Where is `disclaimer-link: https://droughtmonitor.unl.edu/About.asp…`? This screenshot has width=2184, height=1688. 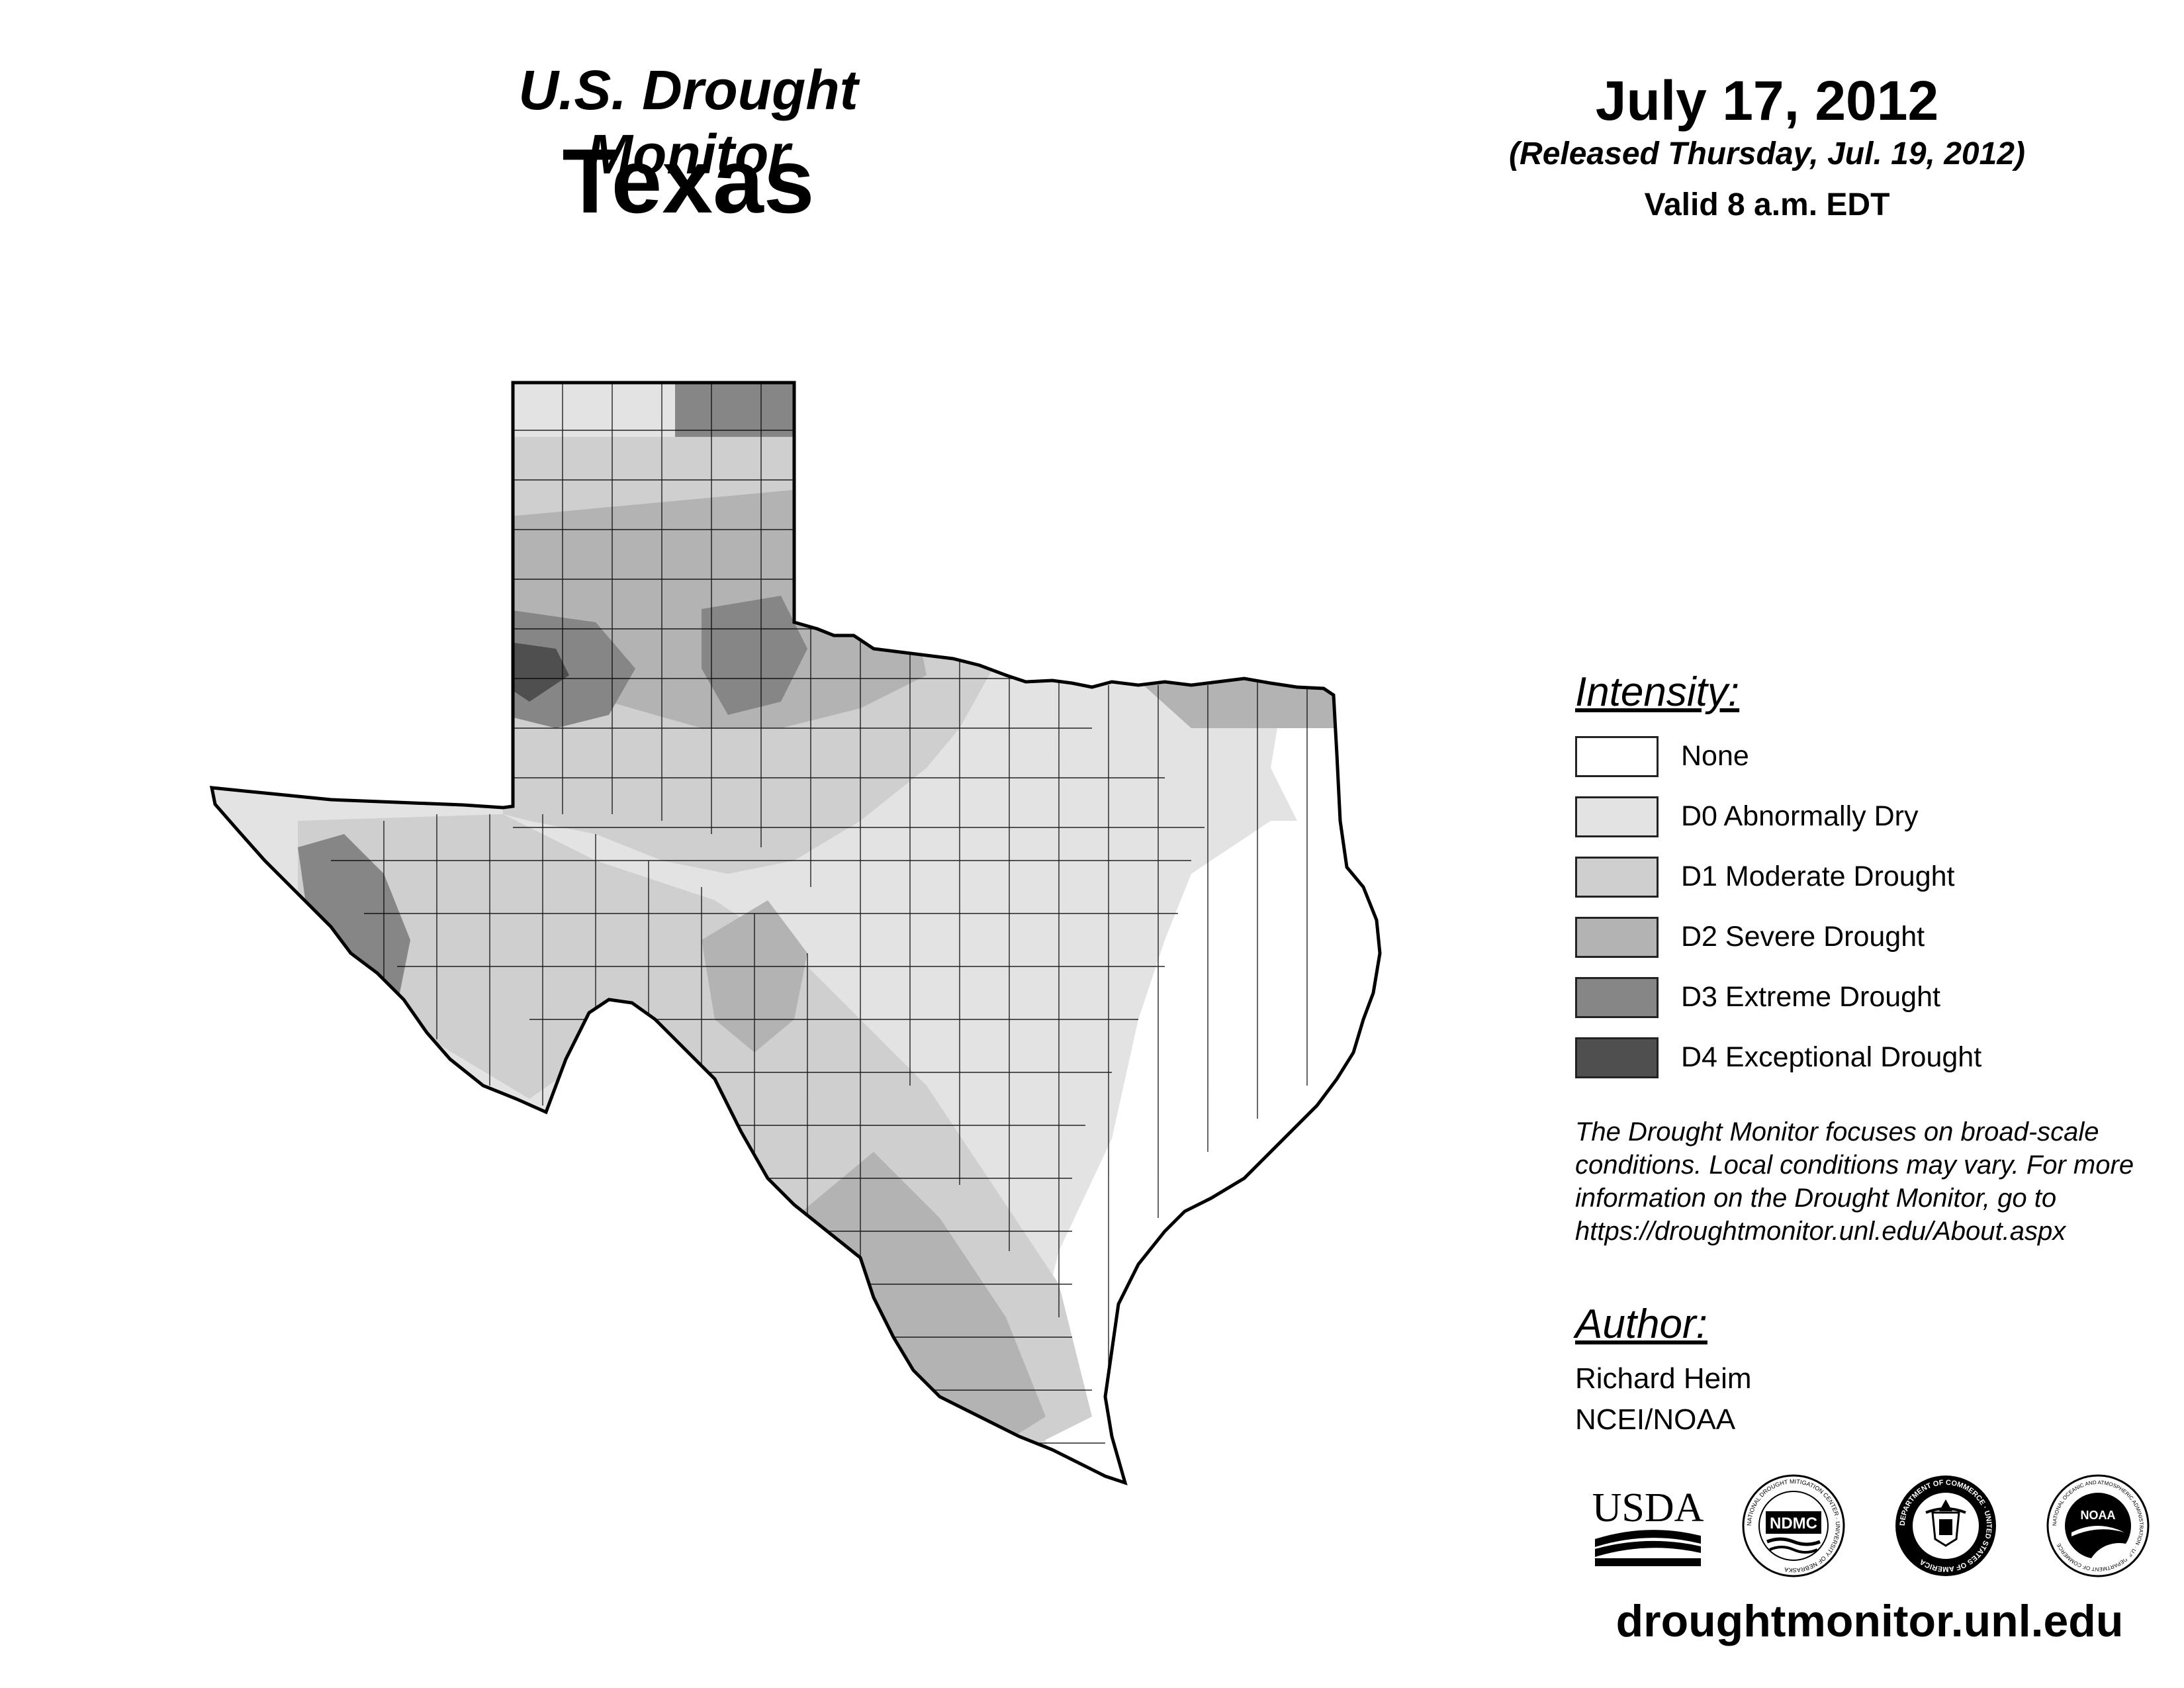
disclaimer-link: https://droughtmonitor.unl.edu/About.asp… is located at coordinates (1820, 1231).